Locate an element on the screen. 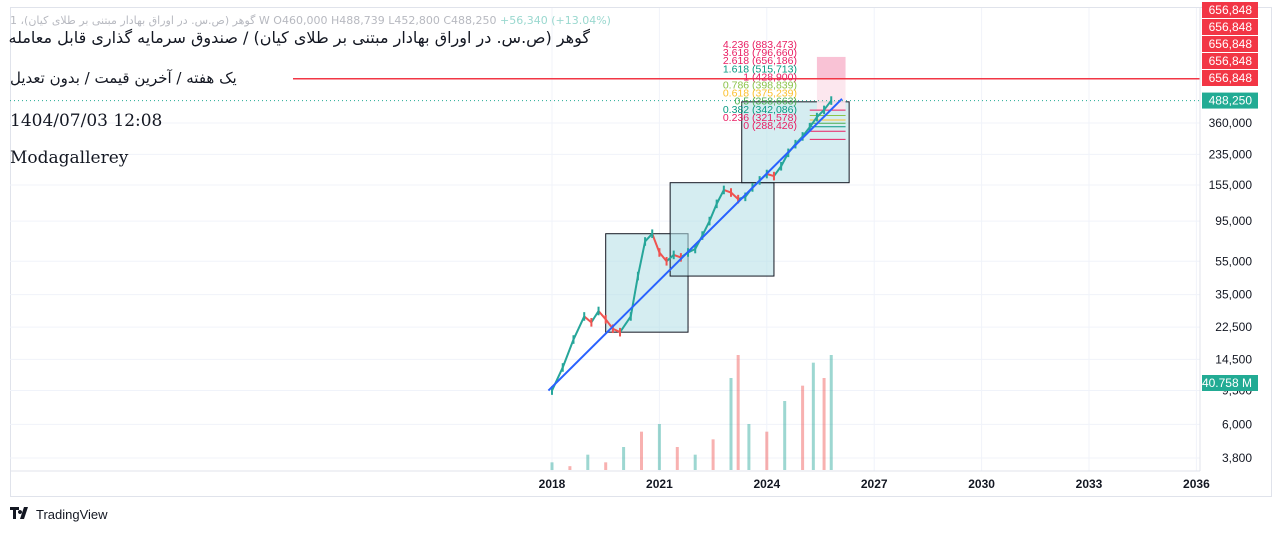 The image size is (1282, 533). fib-label: 0.236 (321,578) is located at coordinates (760, 118).